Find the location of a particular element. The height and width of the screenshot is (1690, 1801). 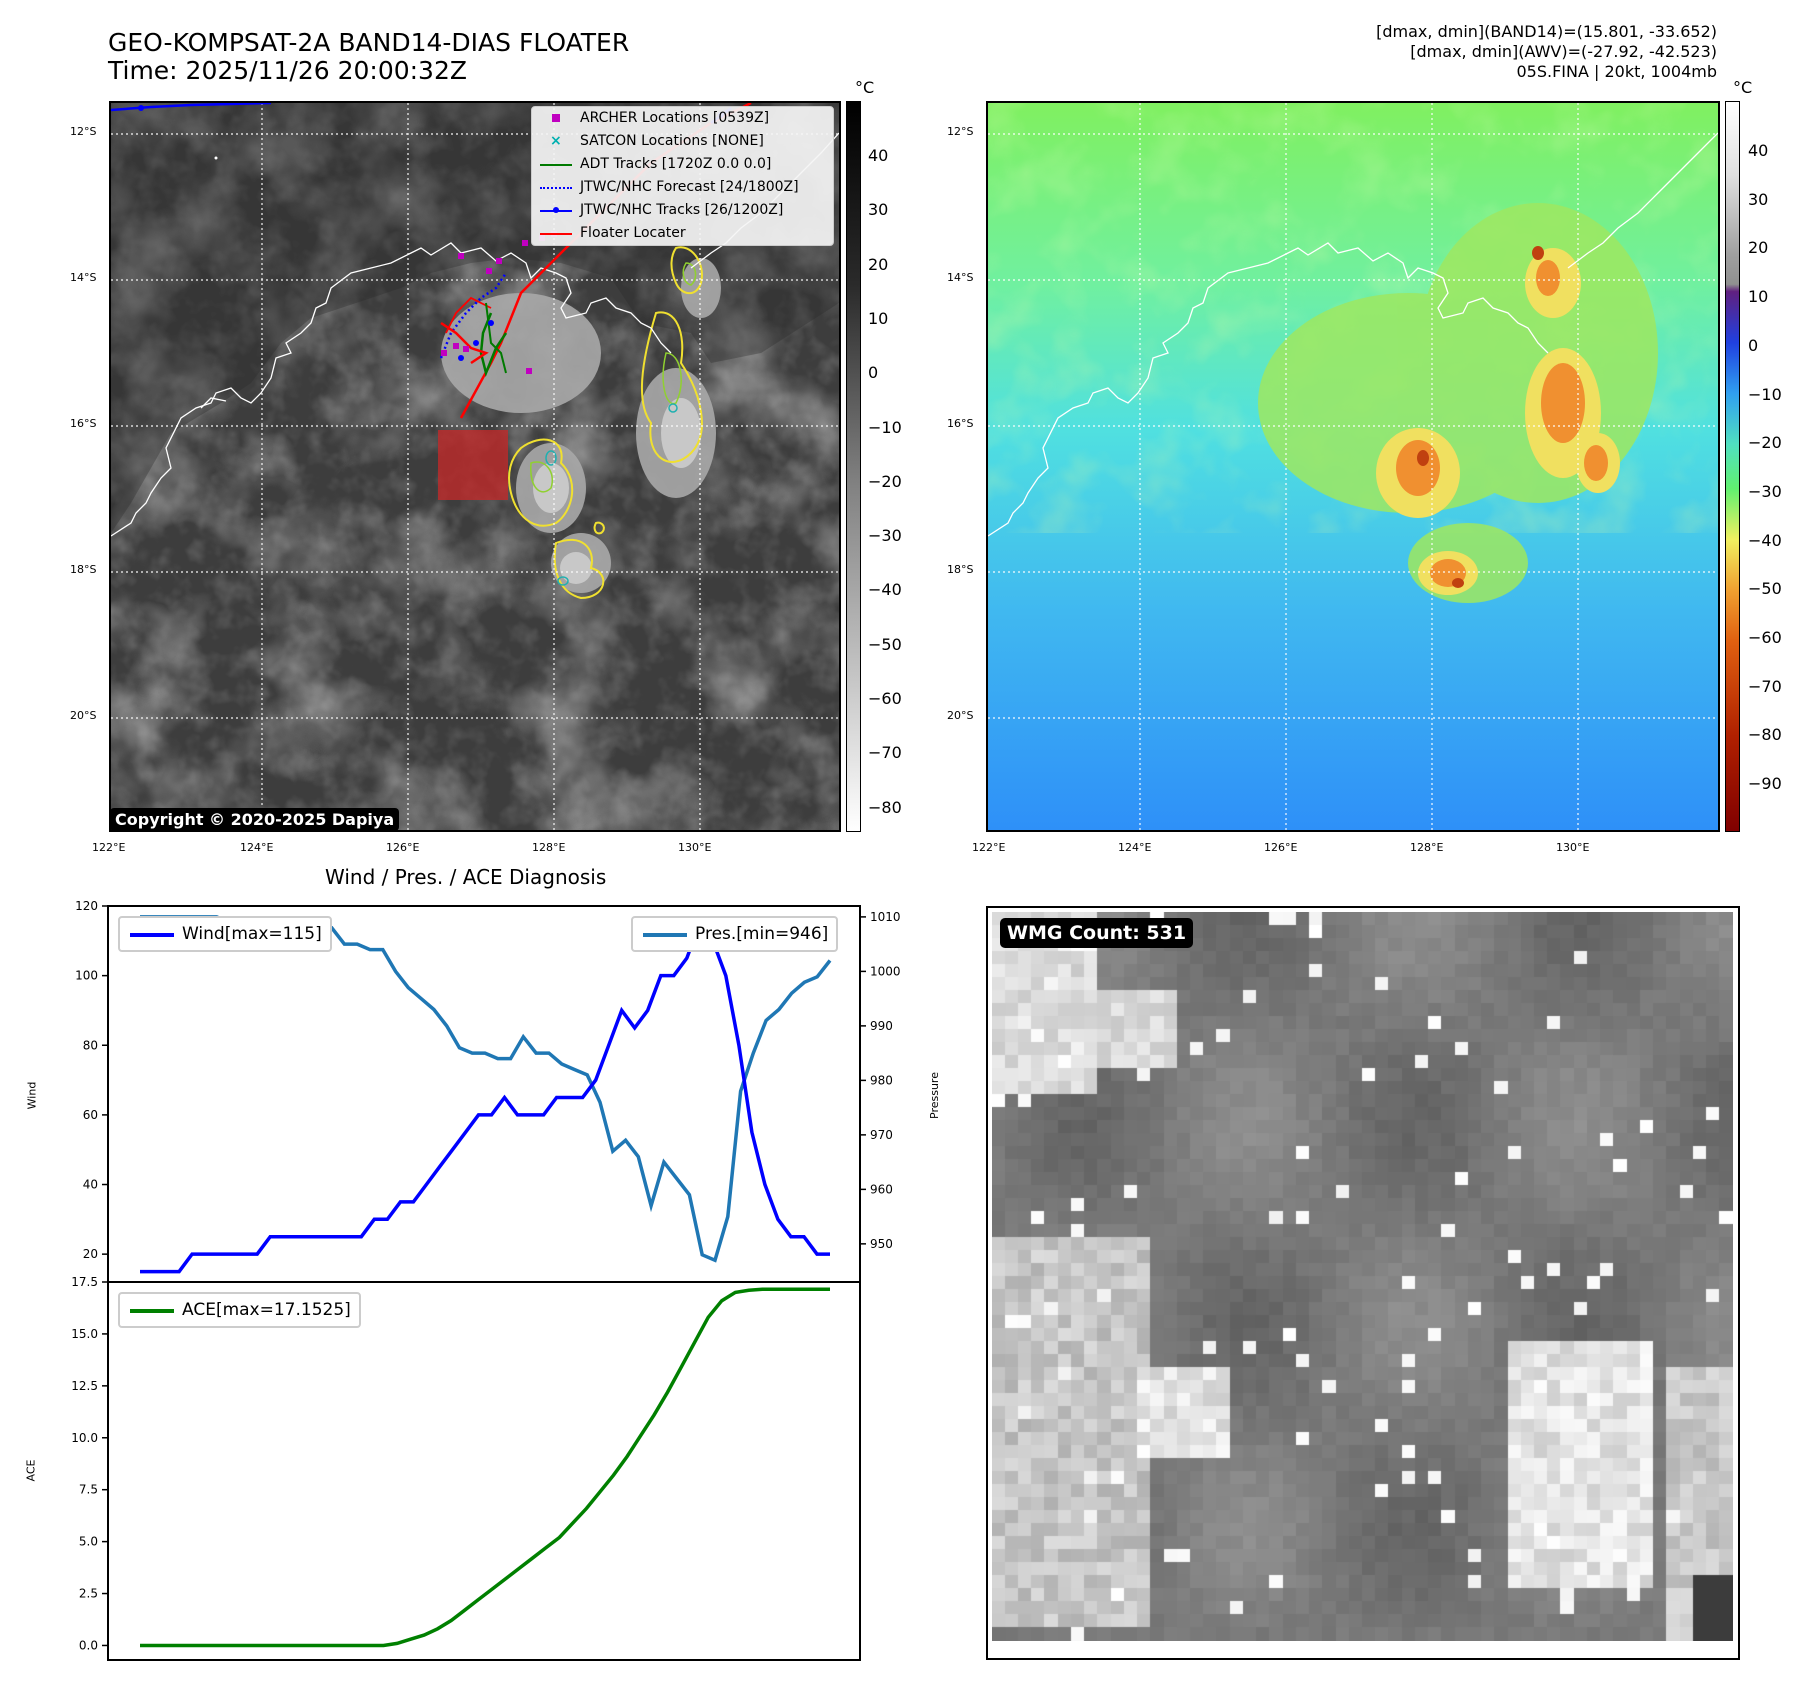

ace-tick-label: 15.0 is located at coordinates (84, 1334).